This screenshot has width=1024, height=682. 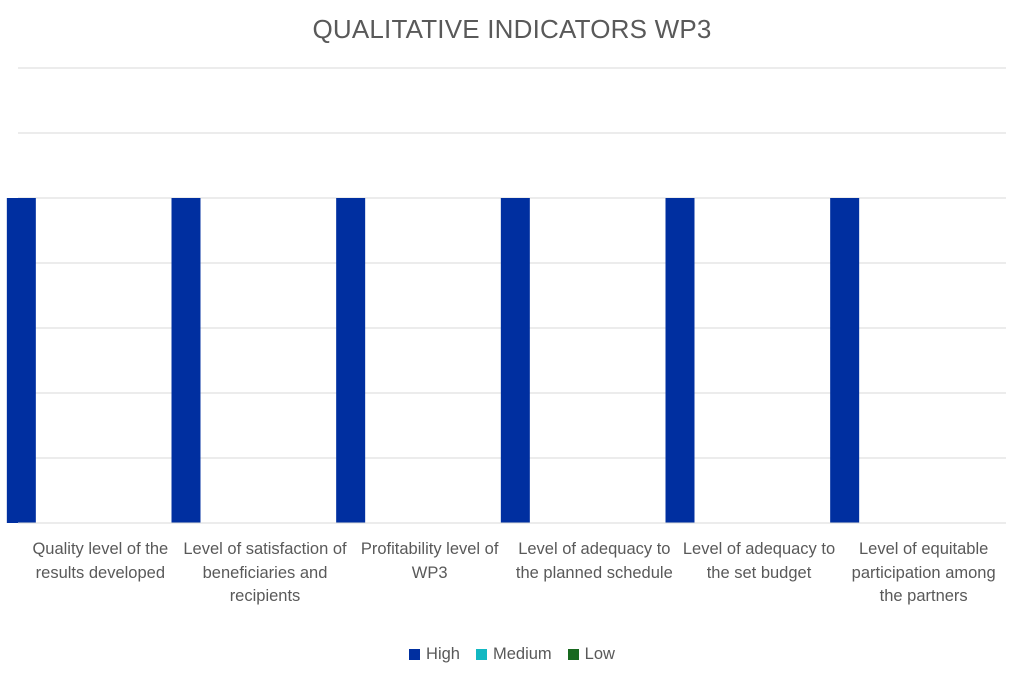 I want to click on legend: High Medium Low, so click(x=512, y=654).